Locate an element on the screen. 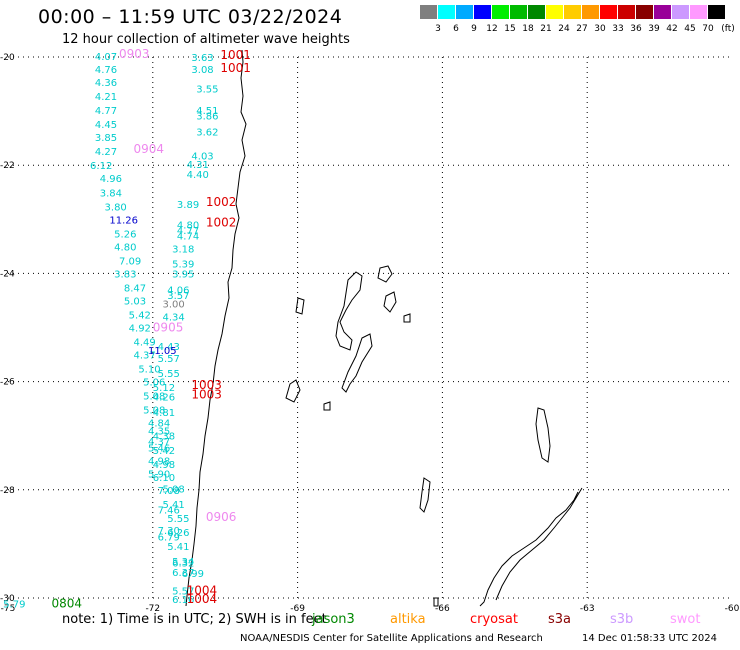 This screenshot has width=740, height=650. wave-height-label: 6.12 is located at coordinates (101, 166).